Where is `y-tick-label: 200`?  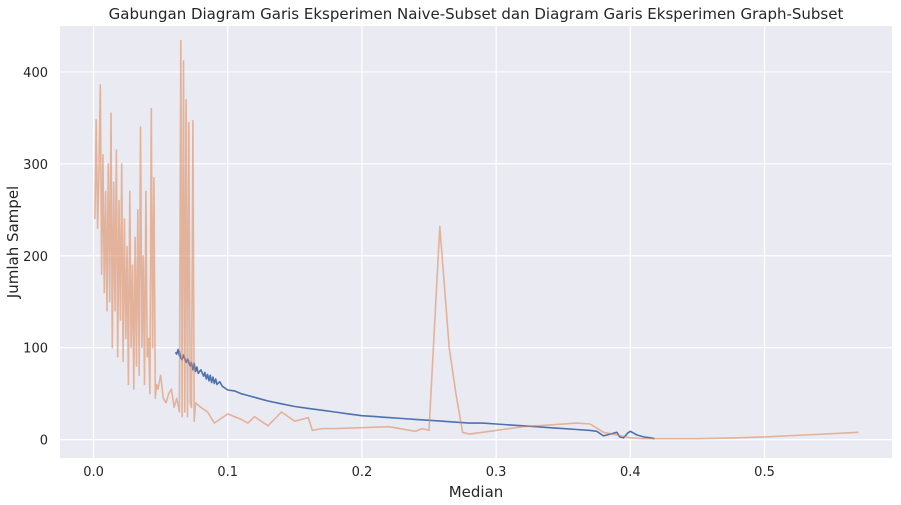
y-tick-label: 200 is located at coordinates (35, 257).